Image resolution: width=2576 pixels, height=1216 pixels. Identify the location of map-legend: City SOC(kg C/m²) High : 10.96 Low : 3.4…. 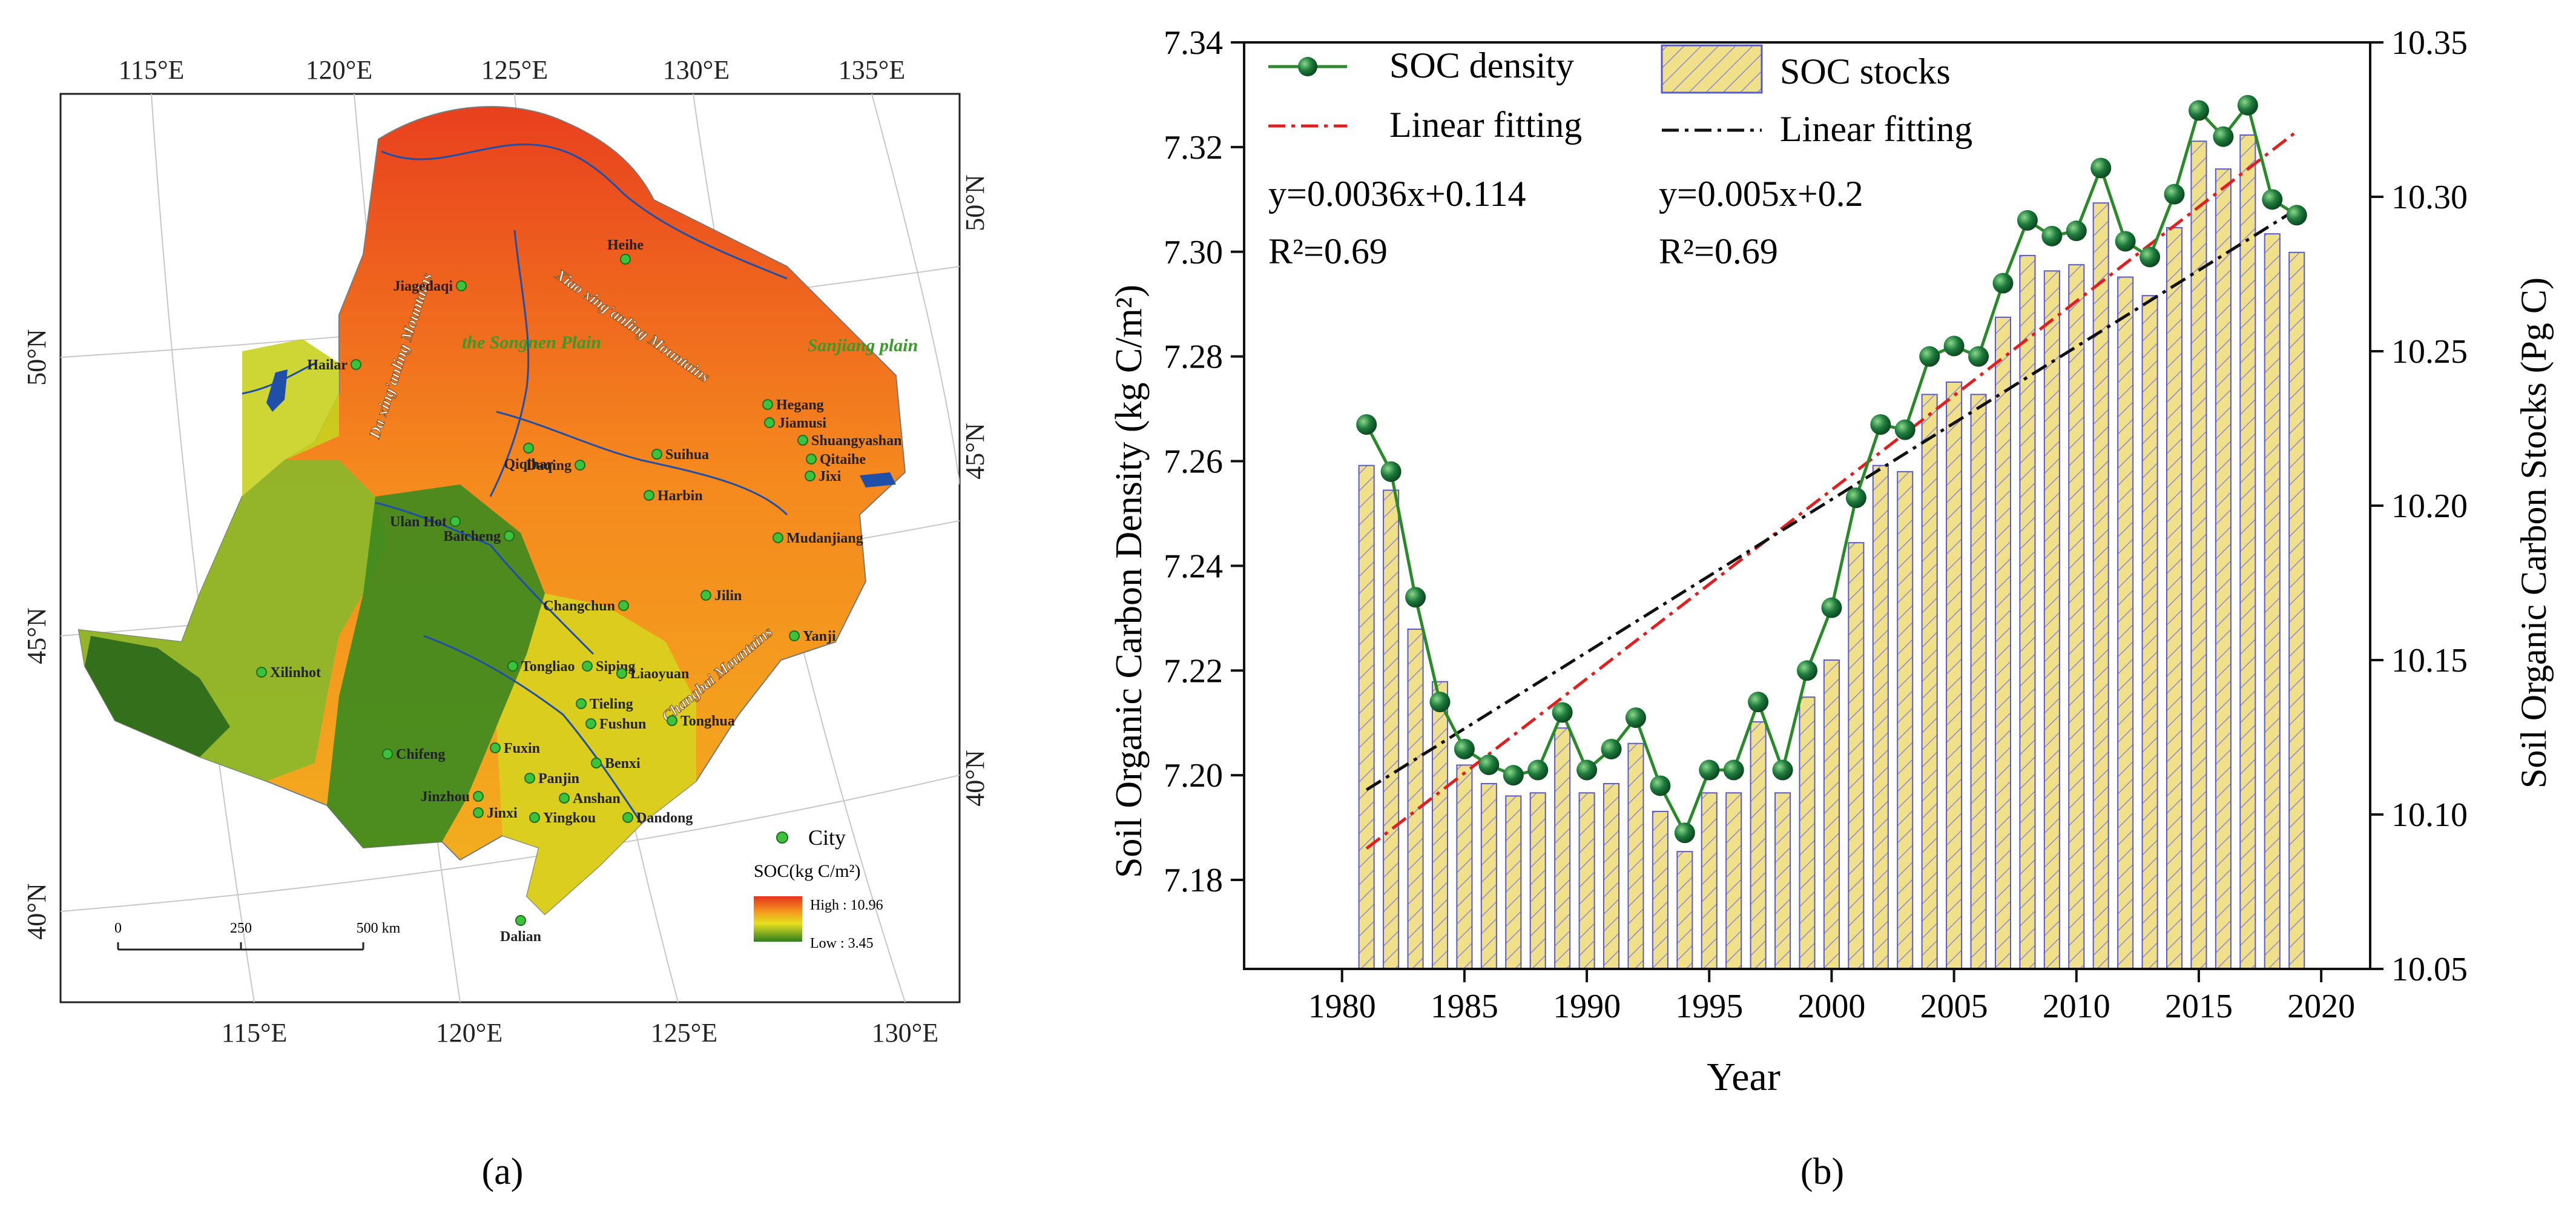
(818, 888).